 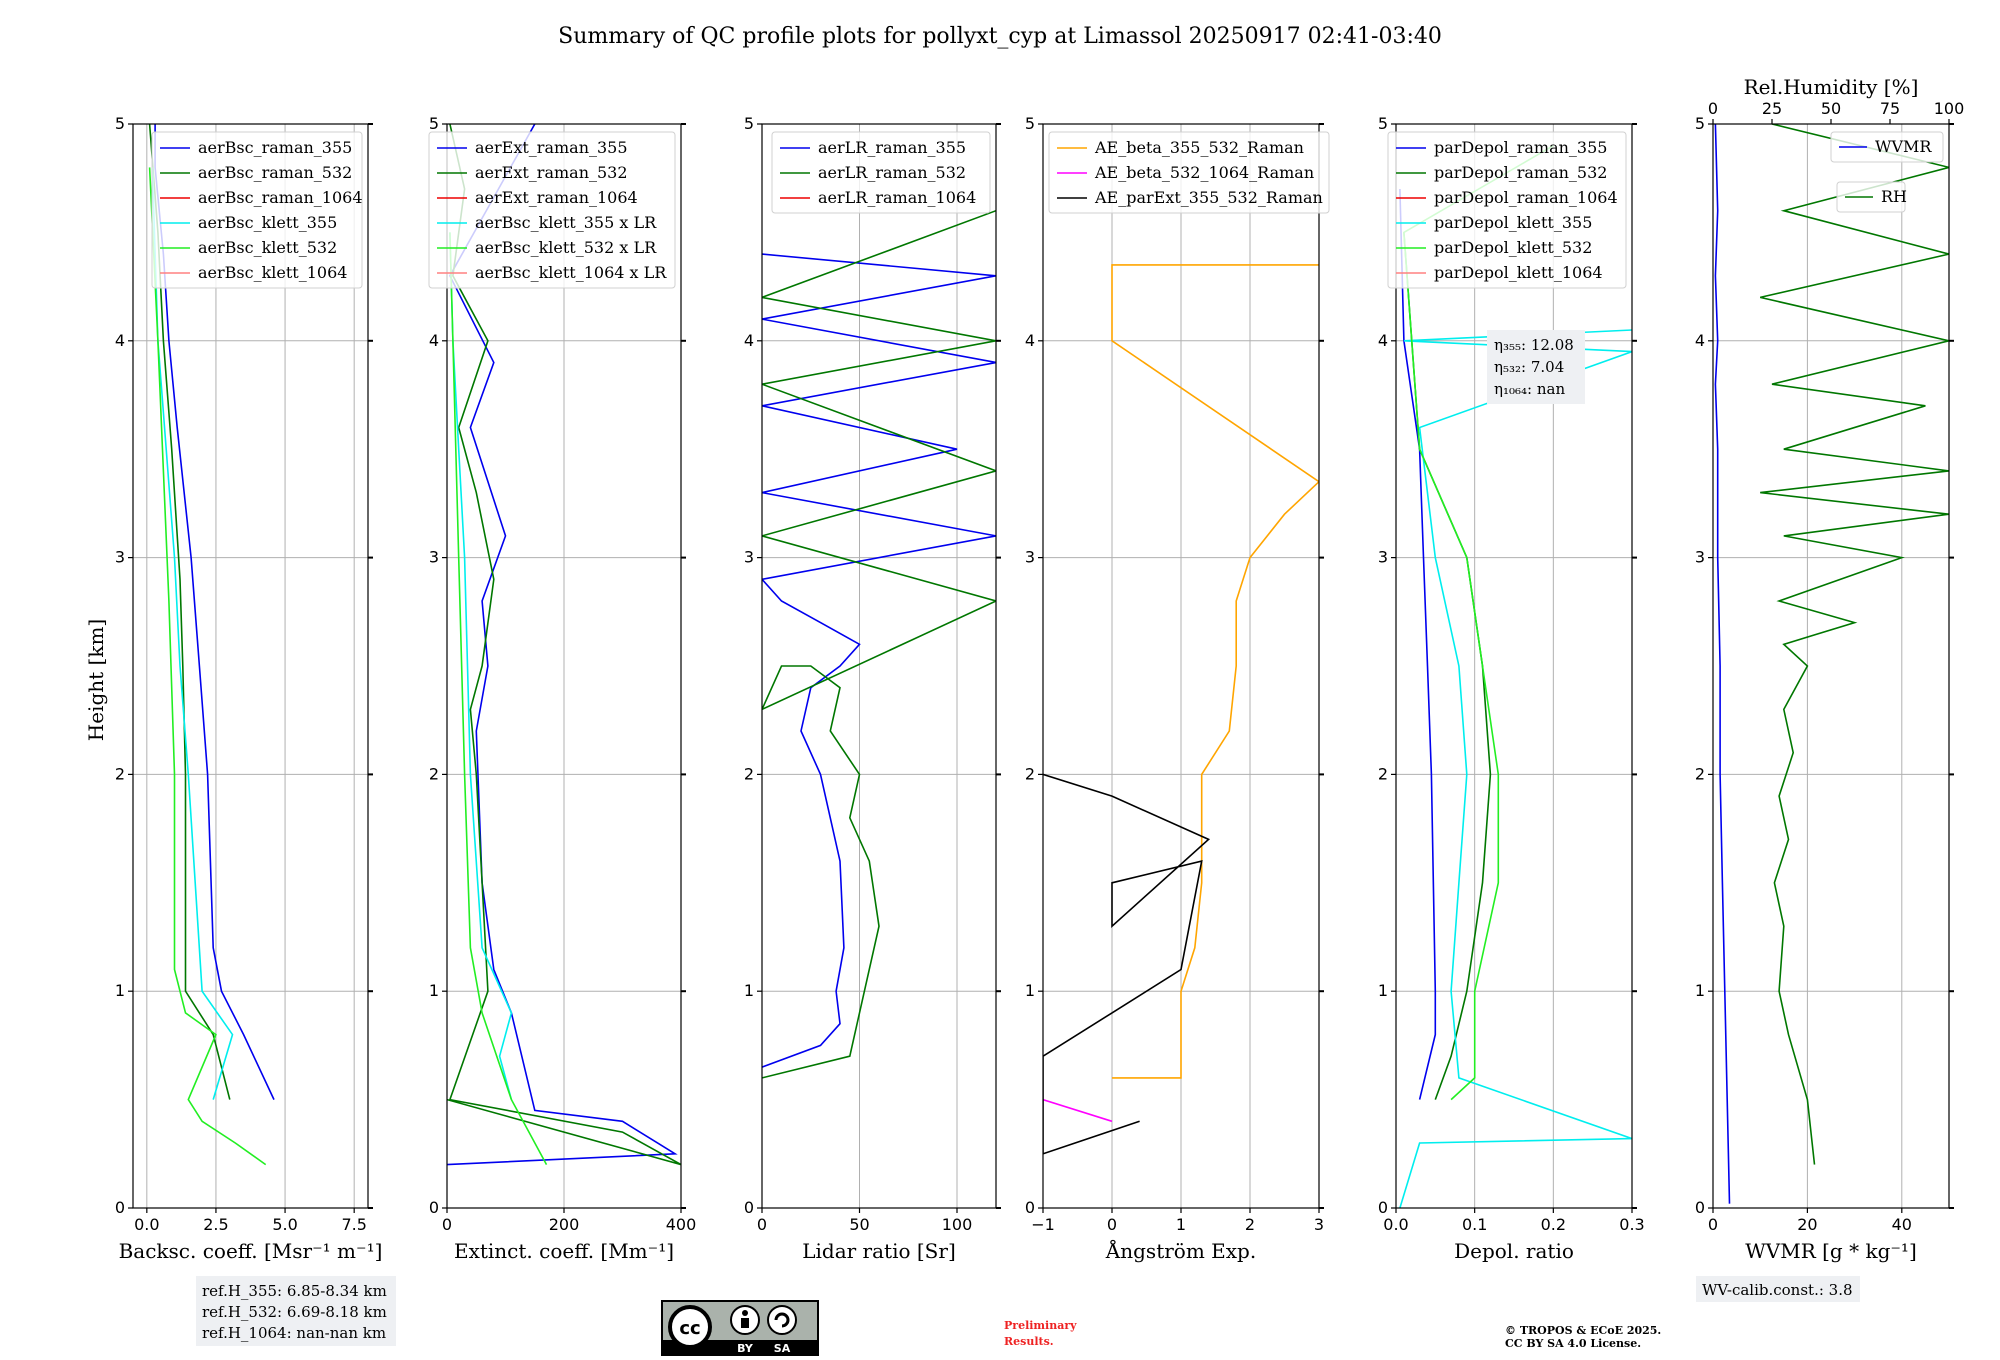 I want to click on legend-entry: AE_beta_532_1064_Raman, so click(x=1204, y=172).